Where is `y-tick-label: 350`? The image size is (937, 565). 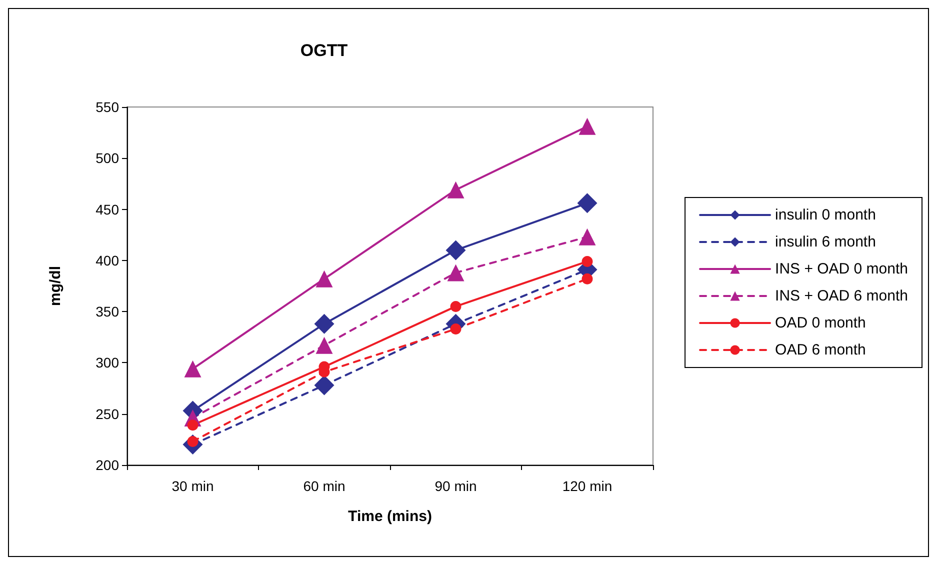
y-tick-label: 350 is located at coordinates (108, 312).